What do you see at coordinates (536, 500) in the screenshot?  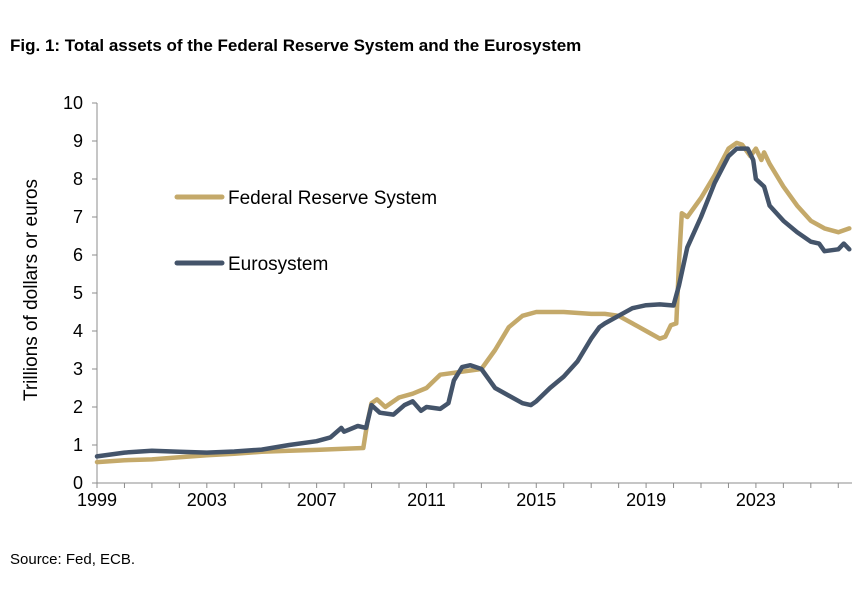 I see `x-tick-label: 2015` at bounding box center [536, 500].